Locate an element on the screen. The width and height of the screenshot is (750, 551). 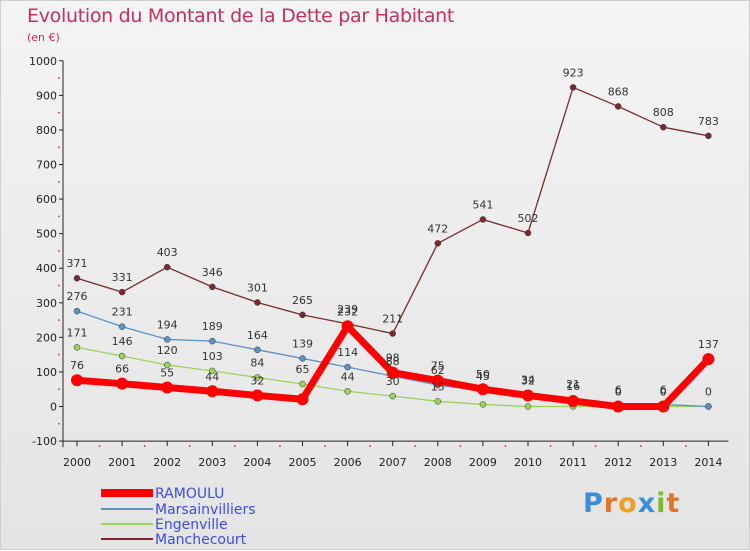
data-label: 32 is located at coordinates (257, 380).